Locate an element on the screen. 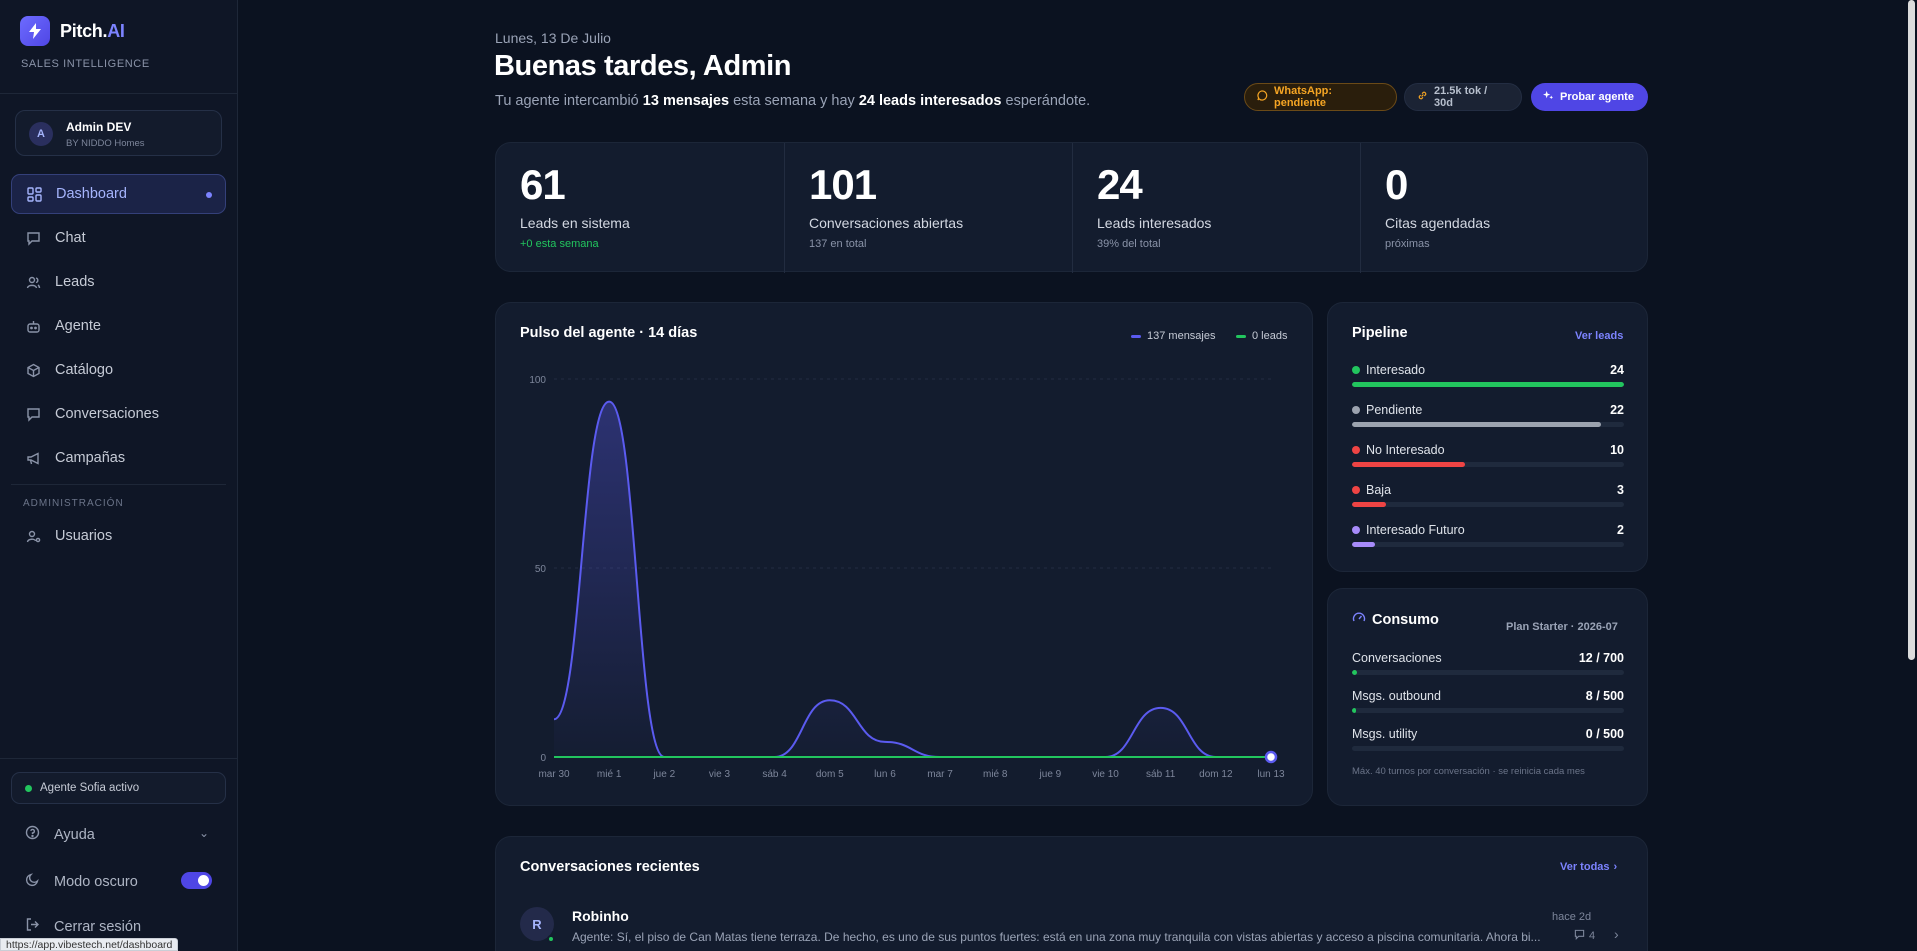 Image resolution: width=1917 pixels, height=951 pixels. logout-button: Cerrar sesión is located at coordinates (83, 926).